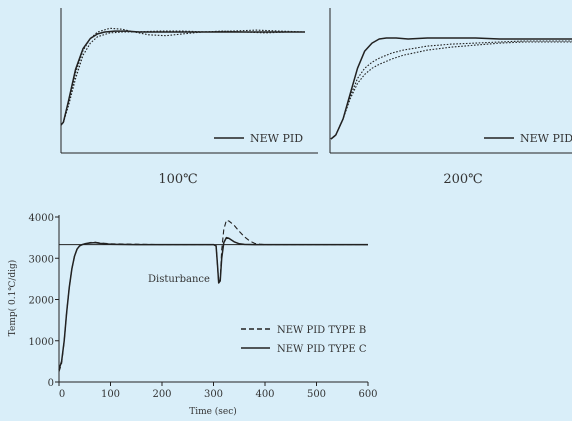 Image resolution: width=572 pixels, height=421 pixels. I want to click on annotation-disturbance: Disturbance, so click(179, 279).